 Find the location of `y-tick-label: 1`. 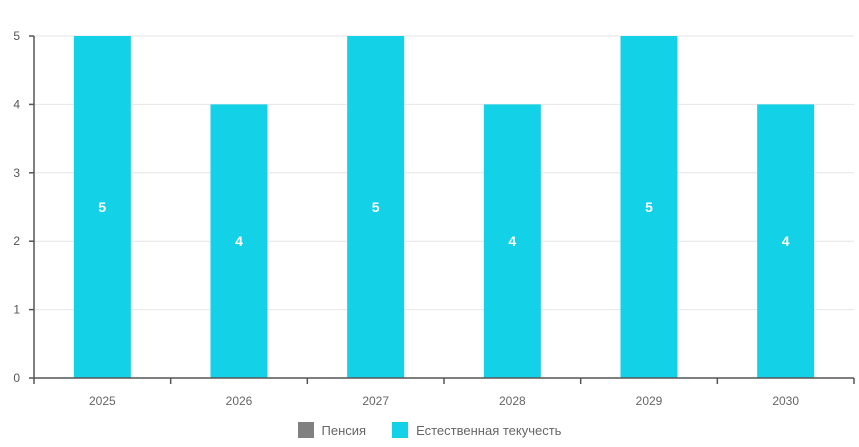

y-tick-label: 1 is located at coordinates (16, 310).